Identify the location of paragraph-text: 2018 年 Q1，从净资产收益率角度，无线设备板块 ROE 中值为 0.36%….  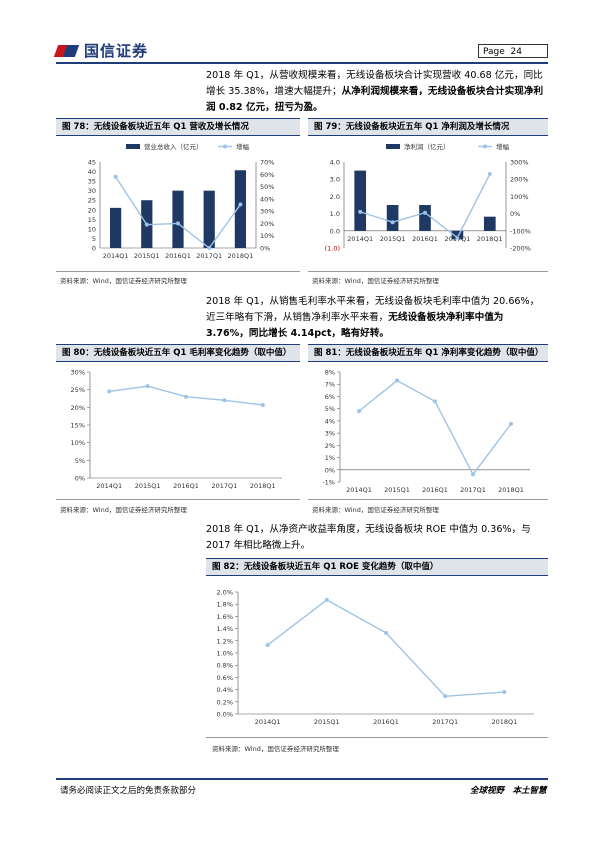
(368, 537).